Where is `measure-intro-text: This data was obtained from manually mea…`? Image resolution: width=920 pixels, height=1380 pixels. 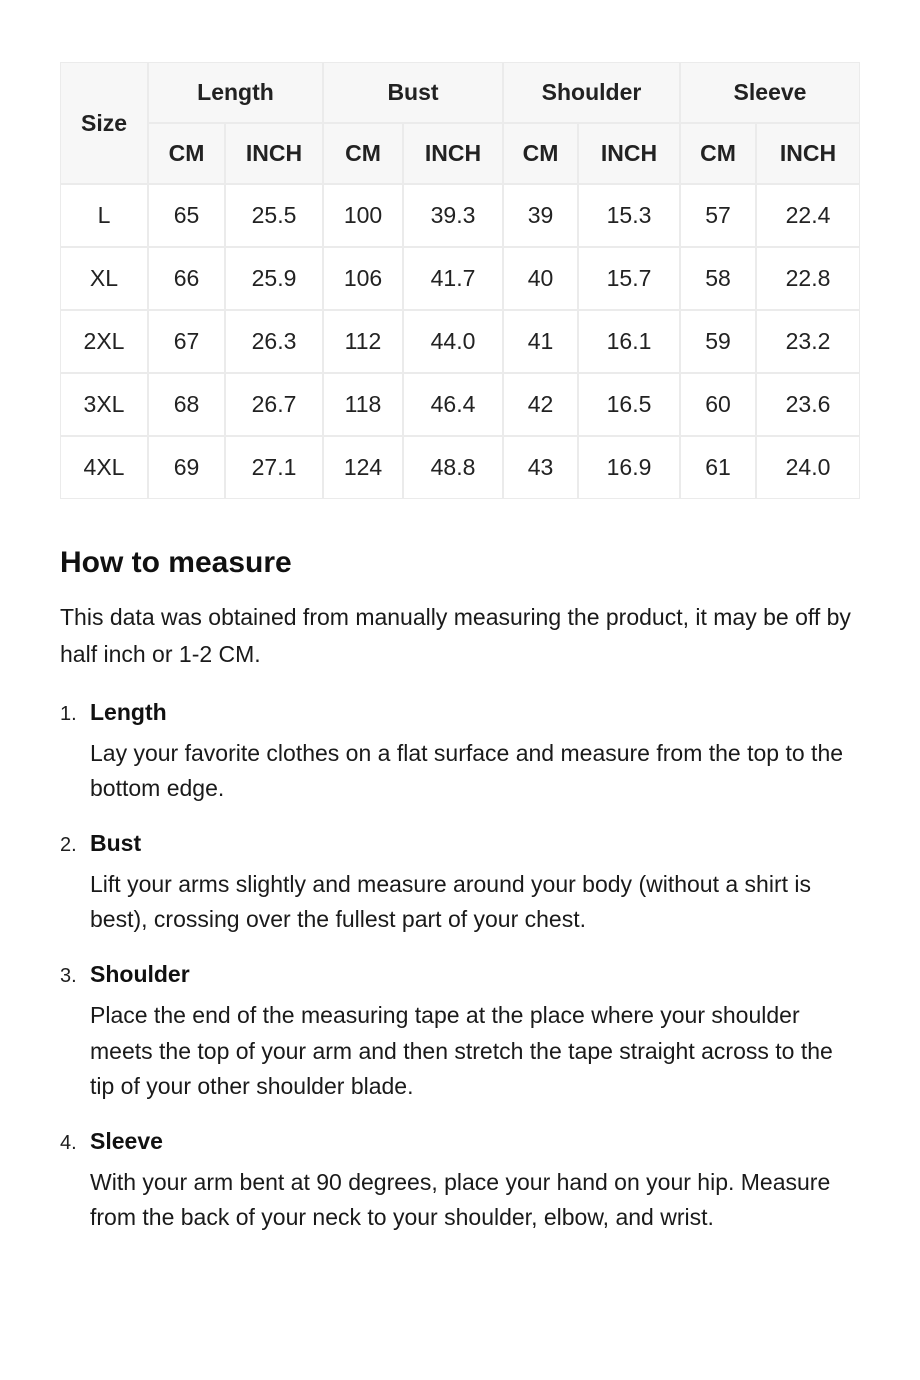 measure-intro-text: This data was obtained from manually mea… is located at coordinates (455, 635).